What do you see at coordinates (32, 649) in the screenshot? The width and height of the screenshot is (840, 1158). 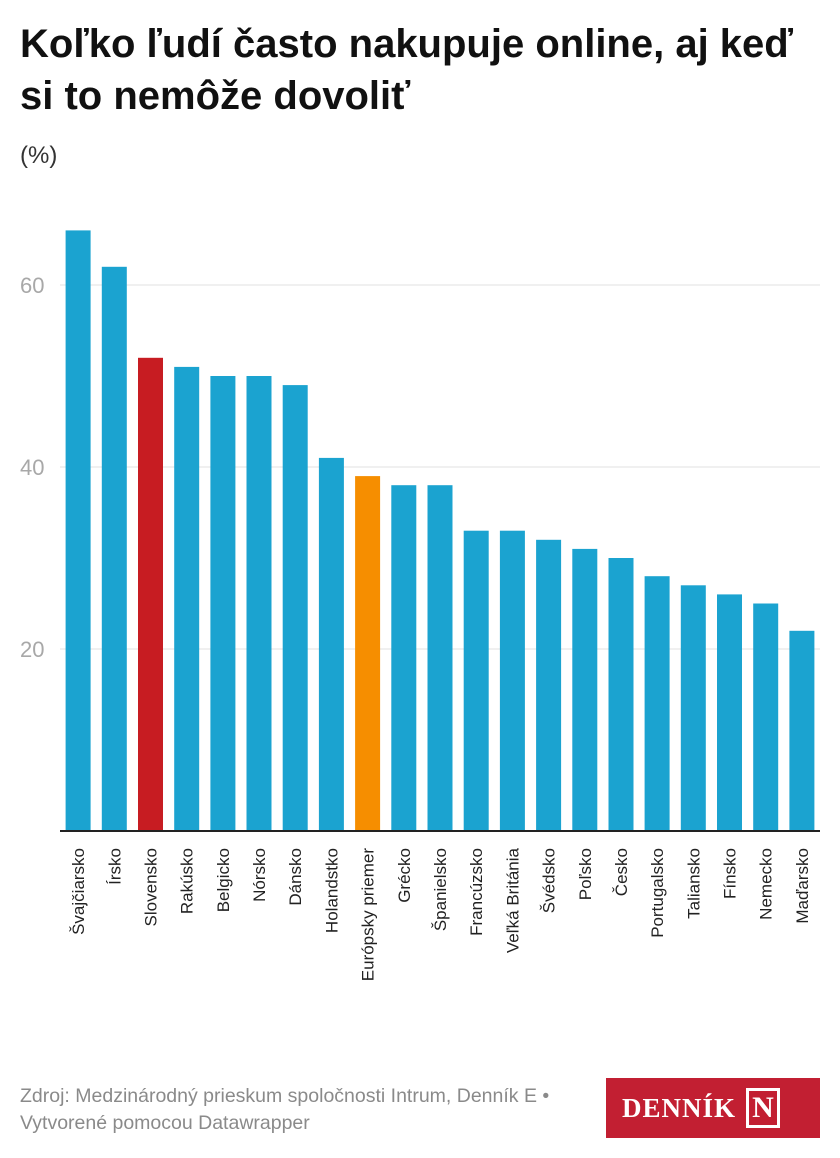 I see `y-tick-label: 20` at bounding box center [32, 649].